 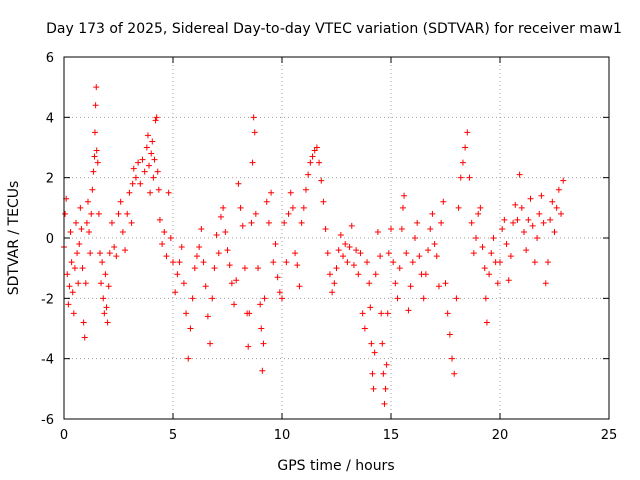 What do you see at coordinates (282, 435) in the screenshot?
I see `x-tick-label: 10` at bounding box center [282, 435].